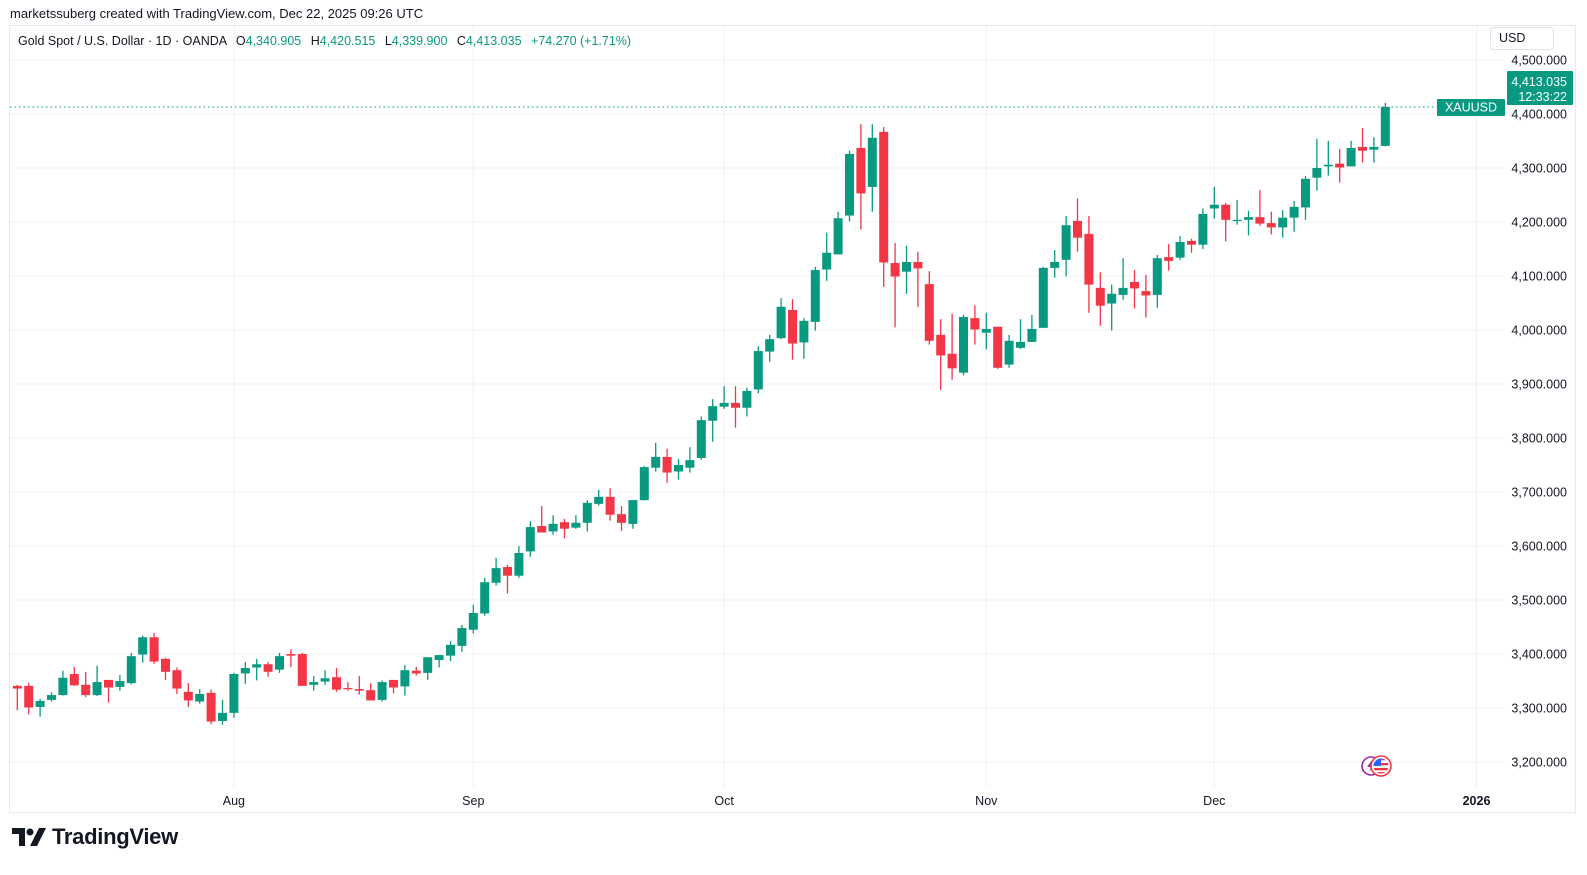 The height and width of the screenshot is (875, 1587). What do you see at coordinates (1381, 766) in the screenshot?
I see `us-flag-icon` at bounding box center [1381, 766].